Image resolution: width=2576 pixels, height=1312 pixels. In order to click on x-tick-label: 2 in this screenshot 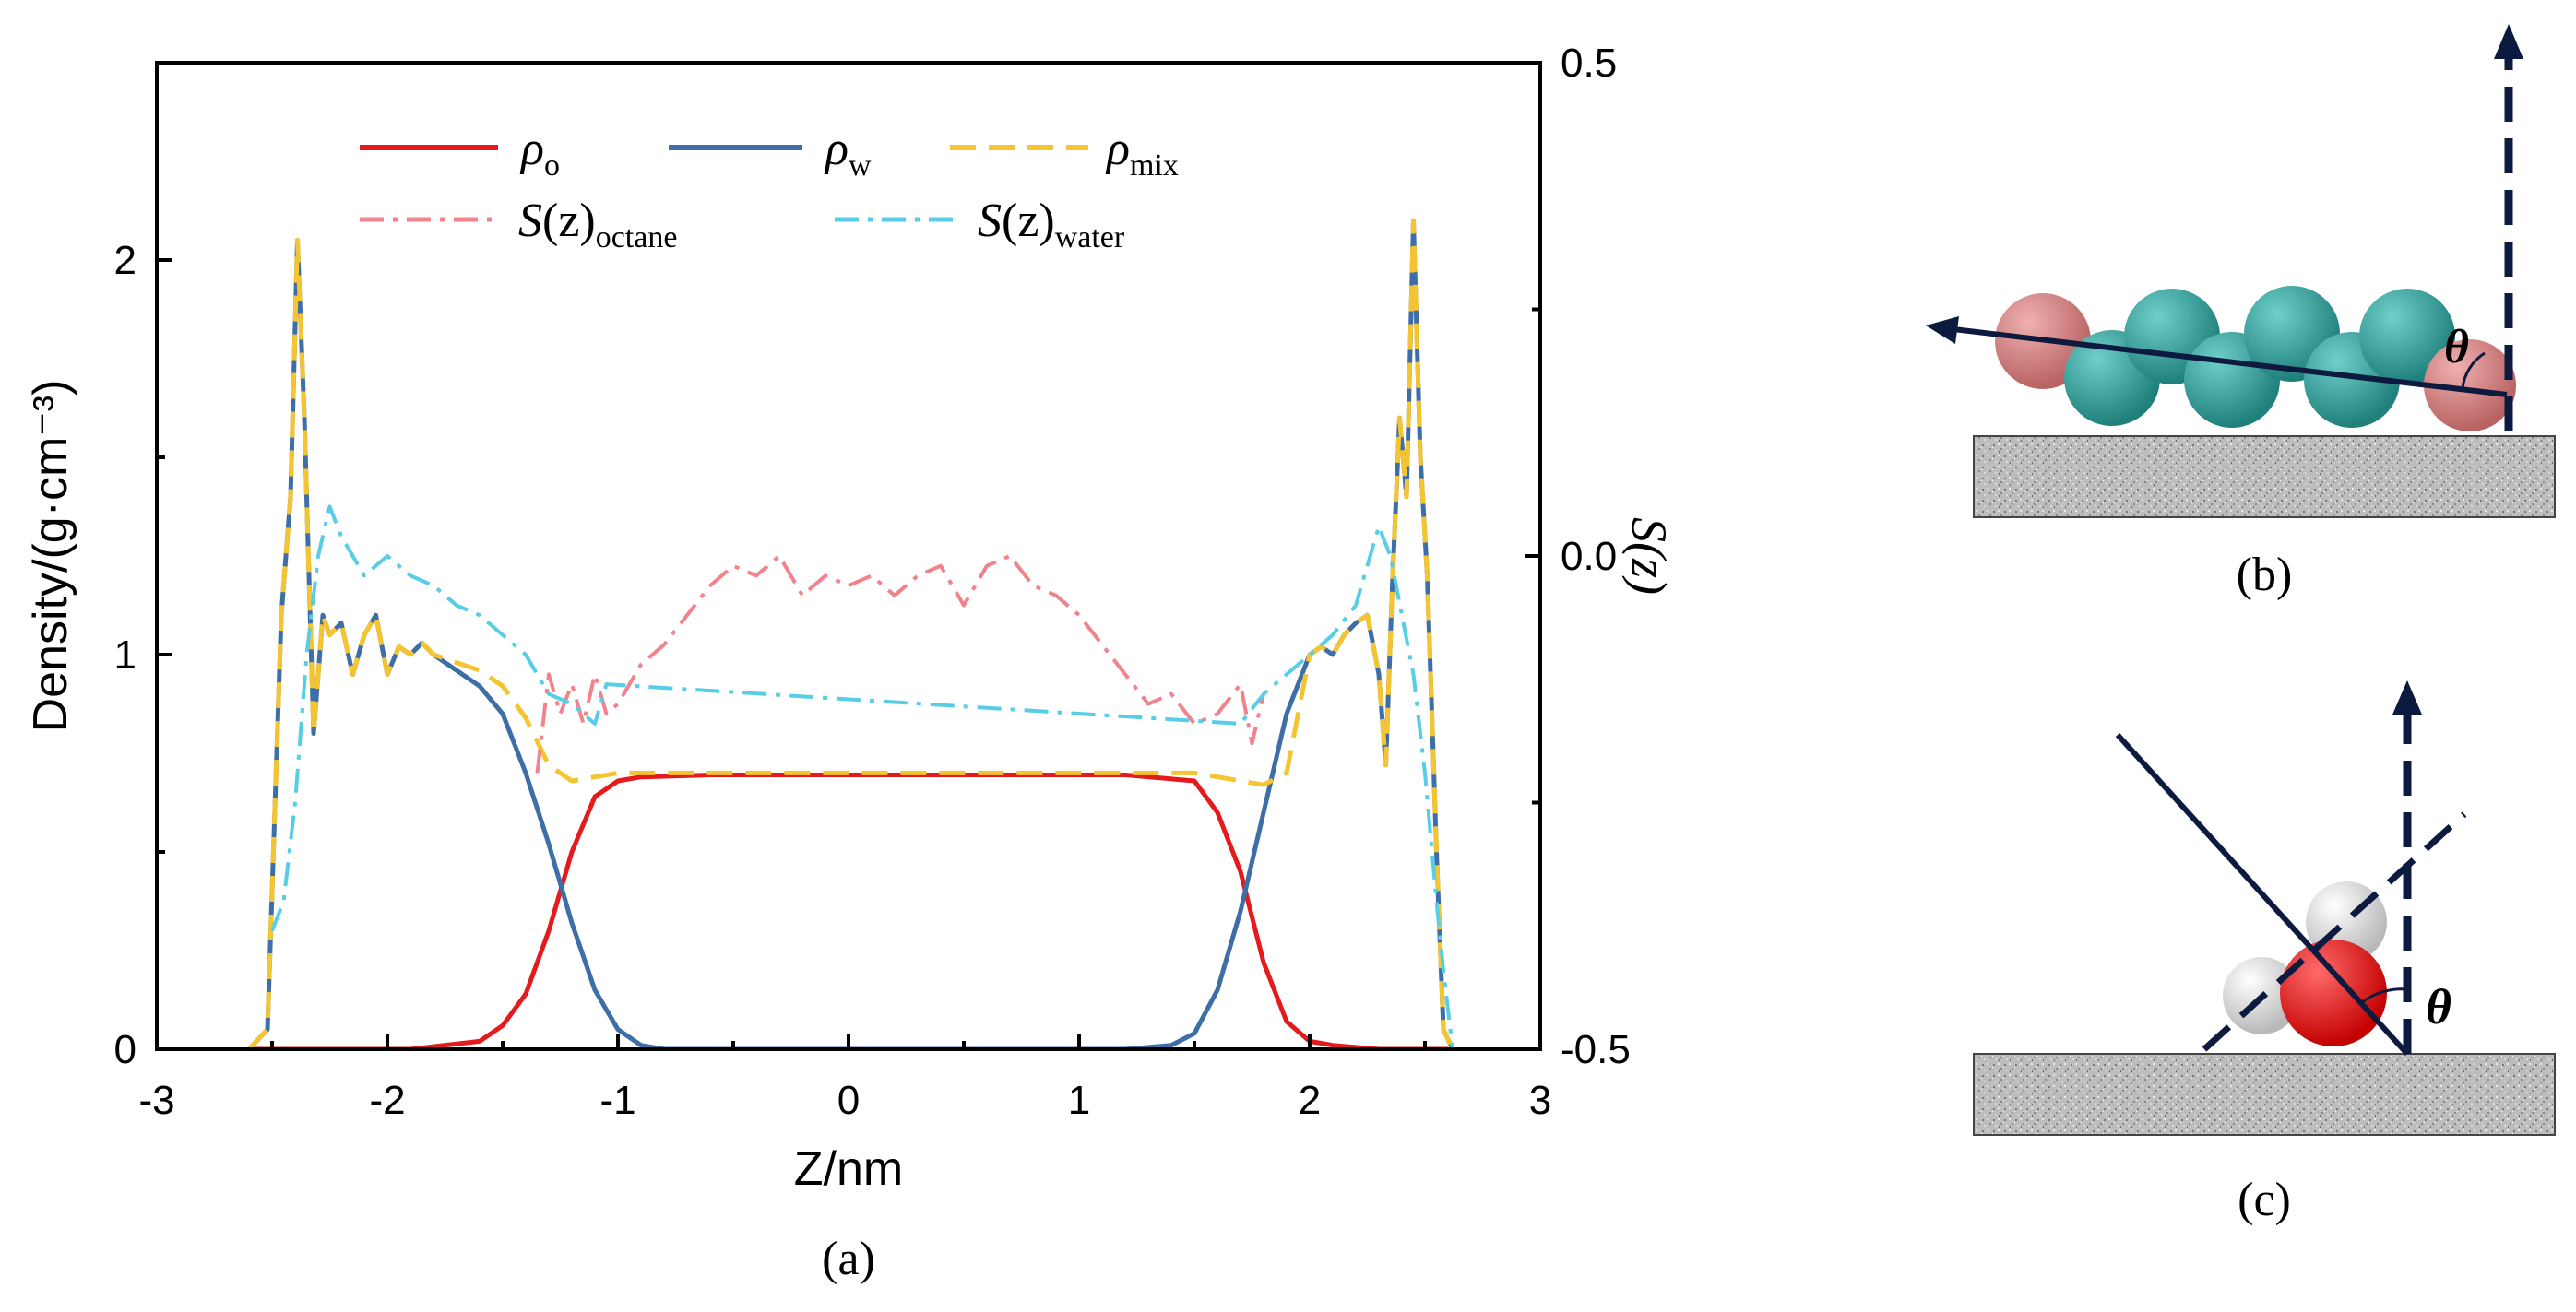, I will do `click(1310, 1100)`.